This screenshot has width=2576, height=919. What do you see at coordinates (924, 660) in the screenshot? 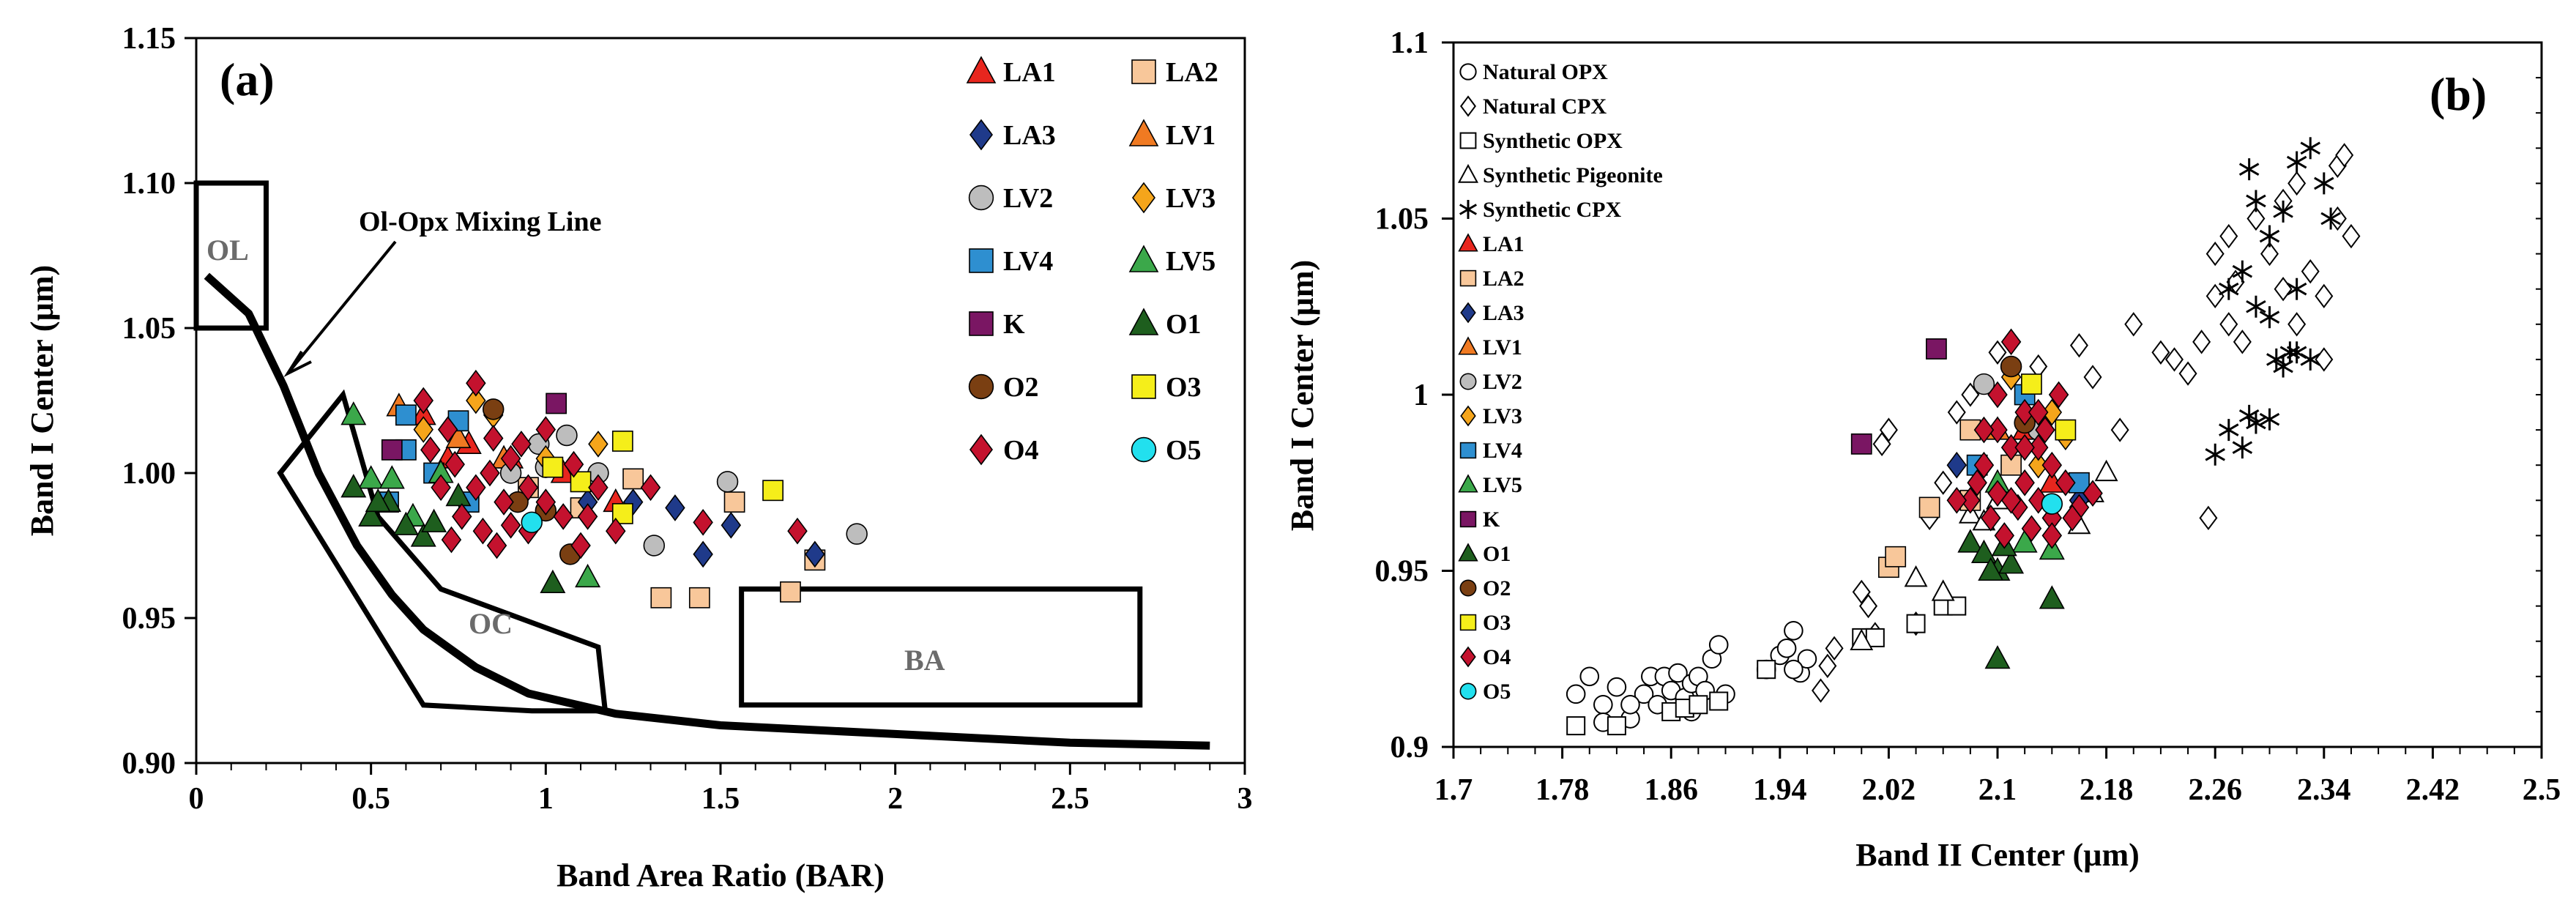
I see `ba-region-label: BA` at bounding box center [924, 660].